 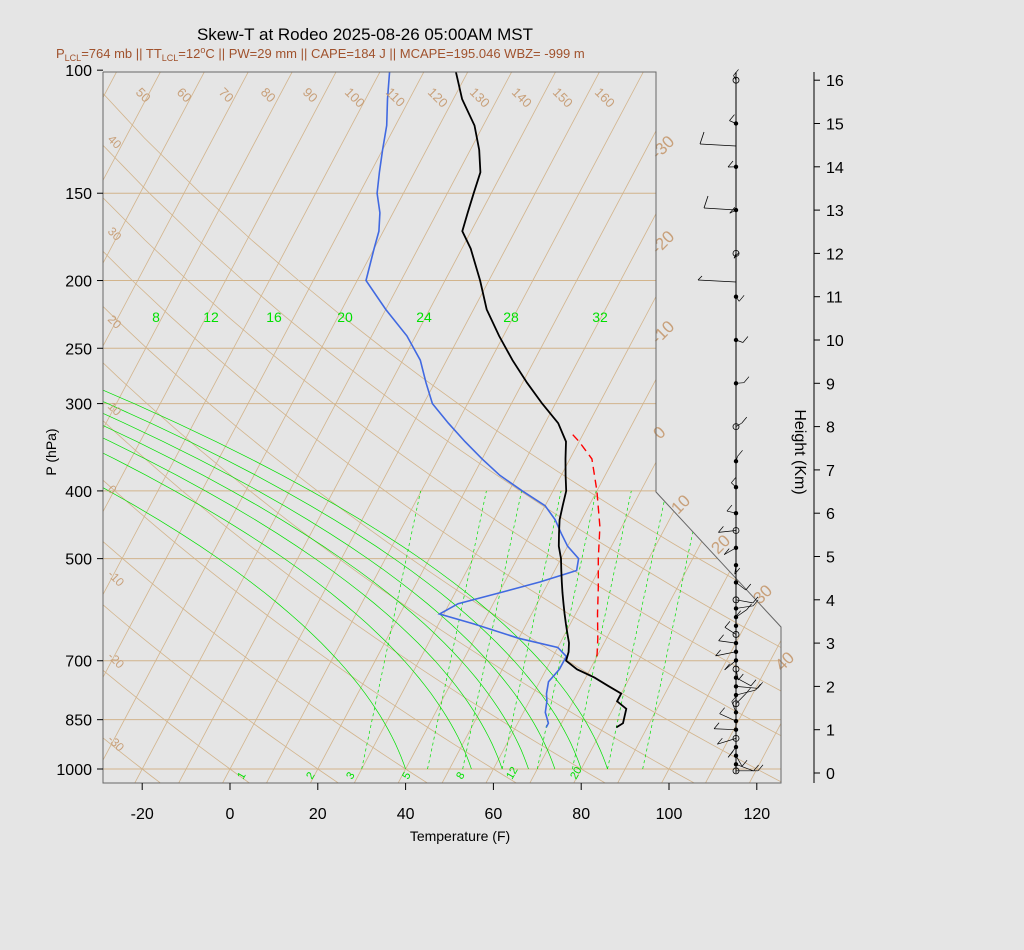 What do you see at coordinates (189, 53) in the screenshot?
I see `subtitle-tlcl: =12` at bounding box center [189, 53].